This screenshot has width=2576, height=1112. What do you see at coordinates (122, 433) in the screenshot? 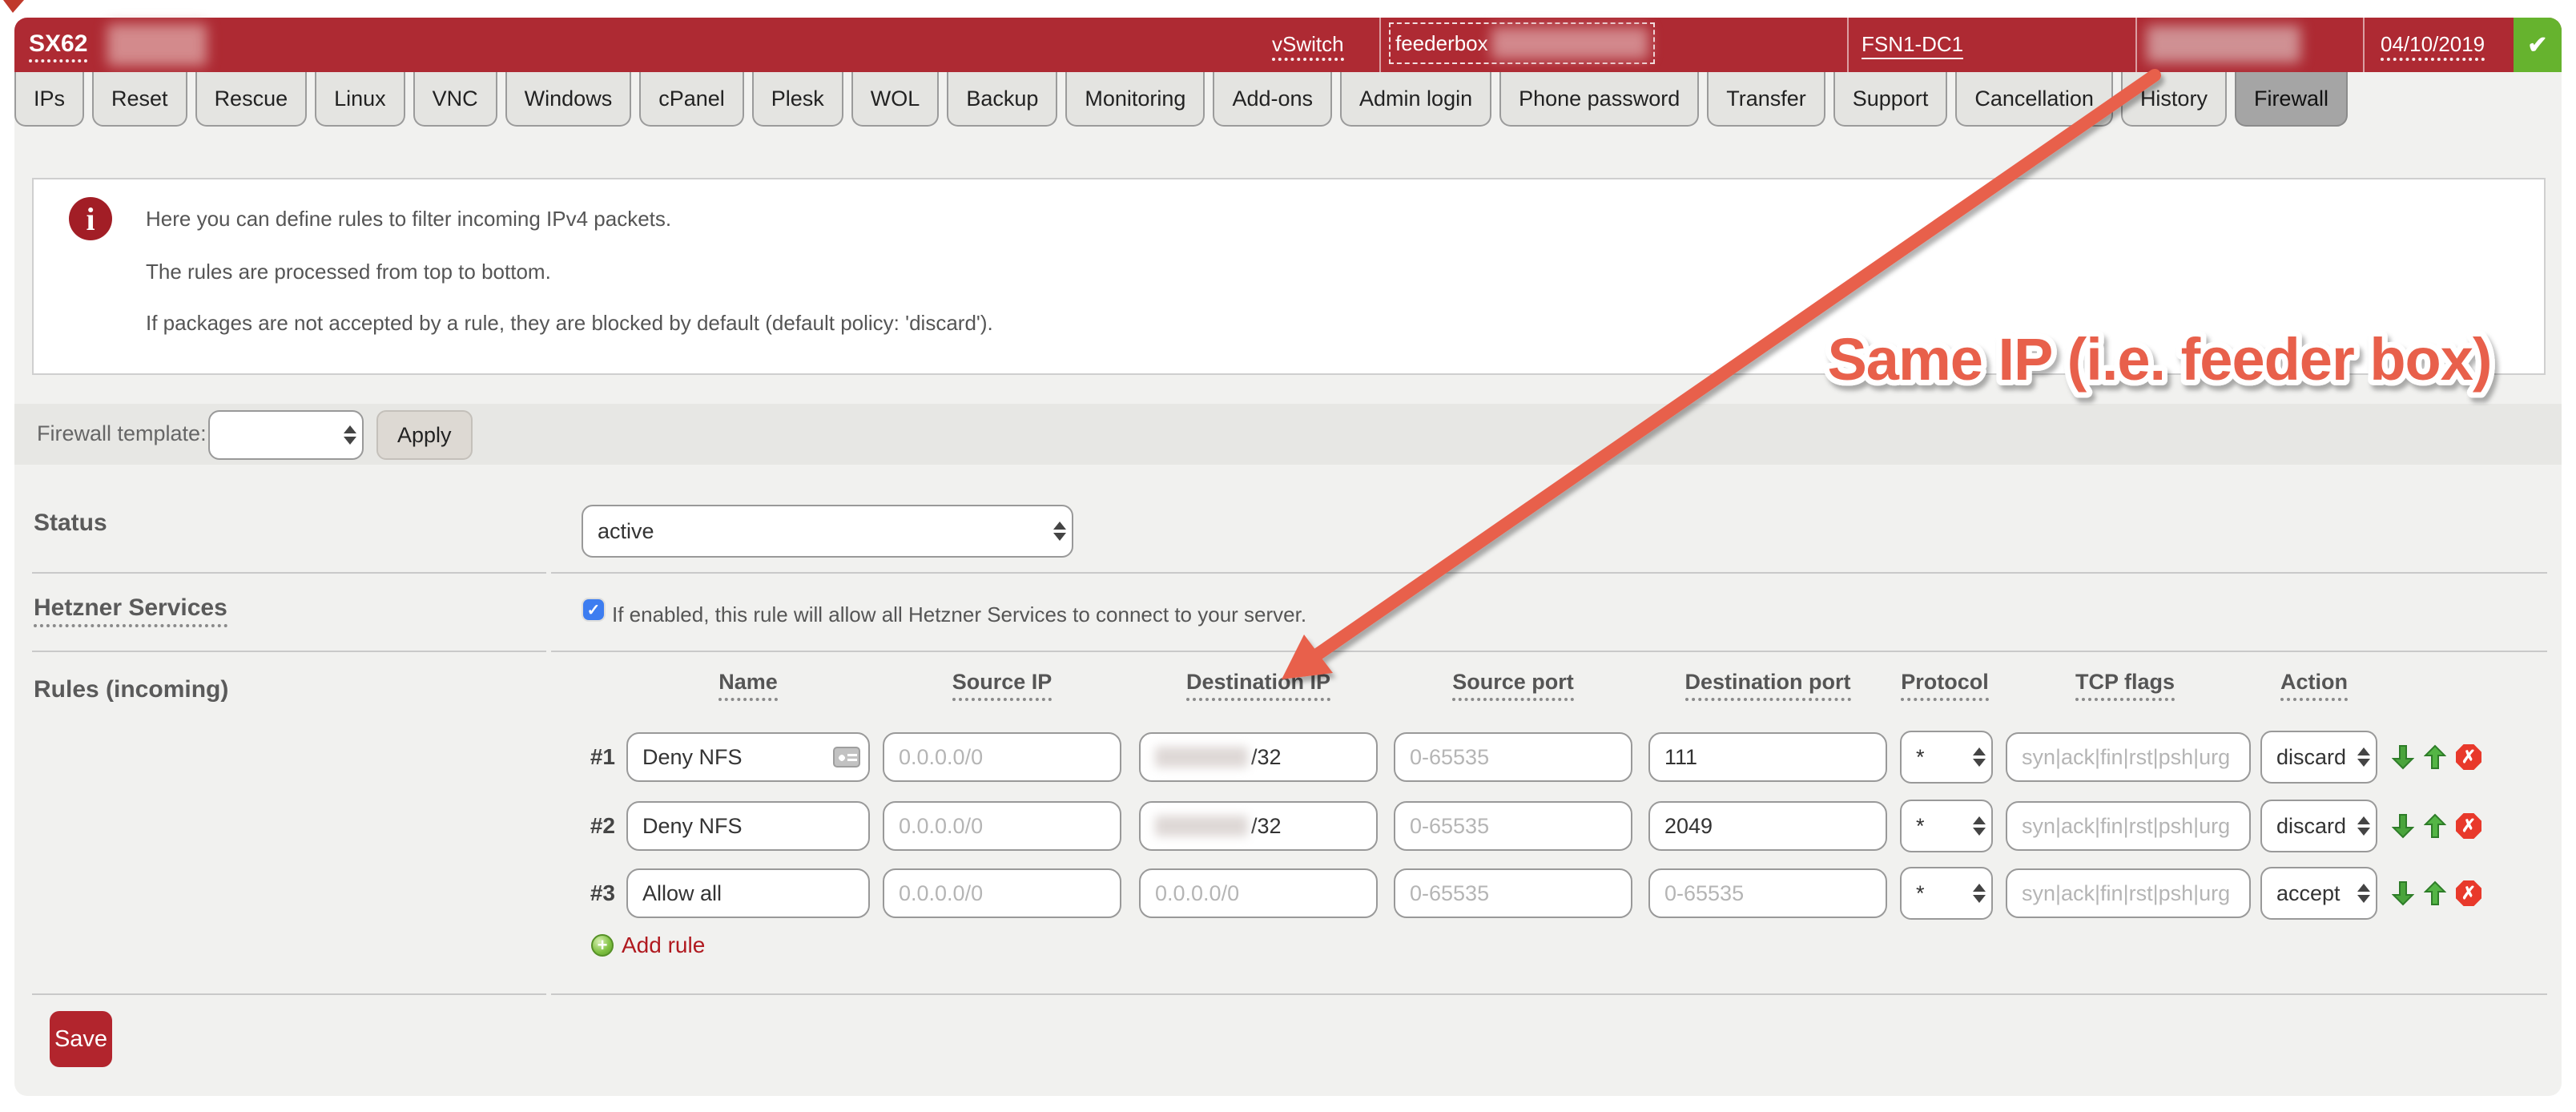
I see `firewall-template-label: Firewall template:` at bounding box center [122, 433].